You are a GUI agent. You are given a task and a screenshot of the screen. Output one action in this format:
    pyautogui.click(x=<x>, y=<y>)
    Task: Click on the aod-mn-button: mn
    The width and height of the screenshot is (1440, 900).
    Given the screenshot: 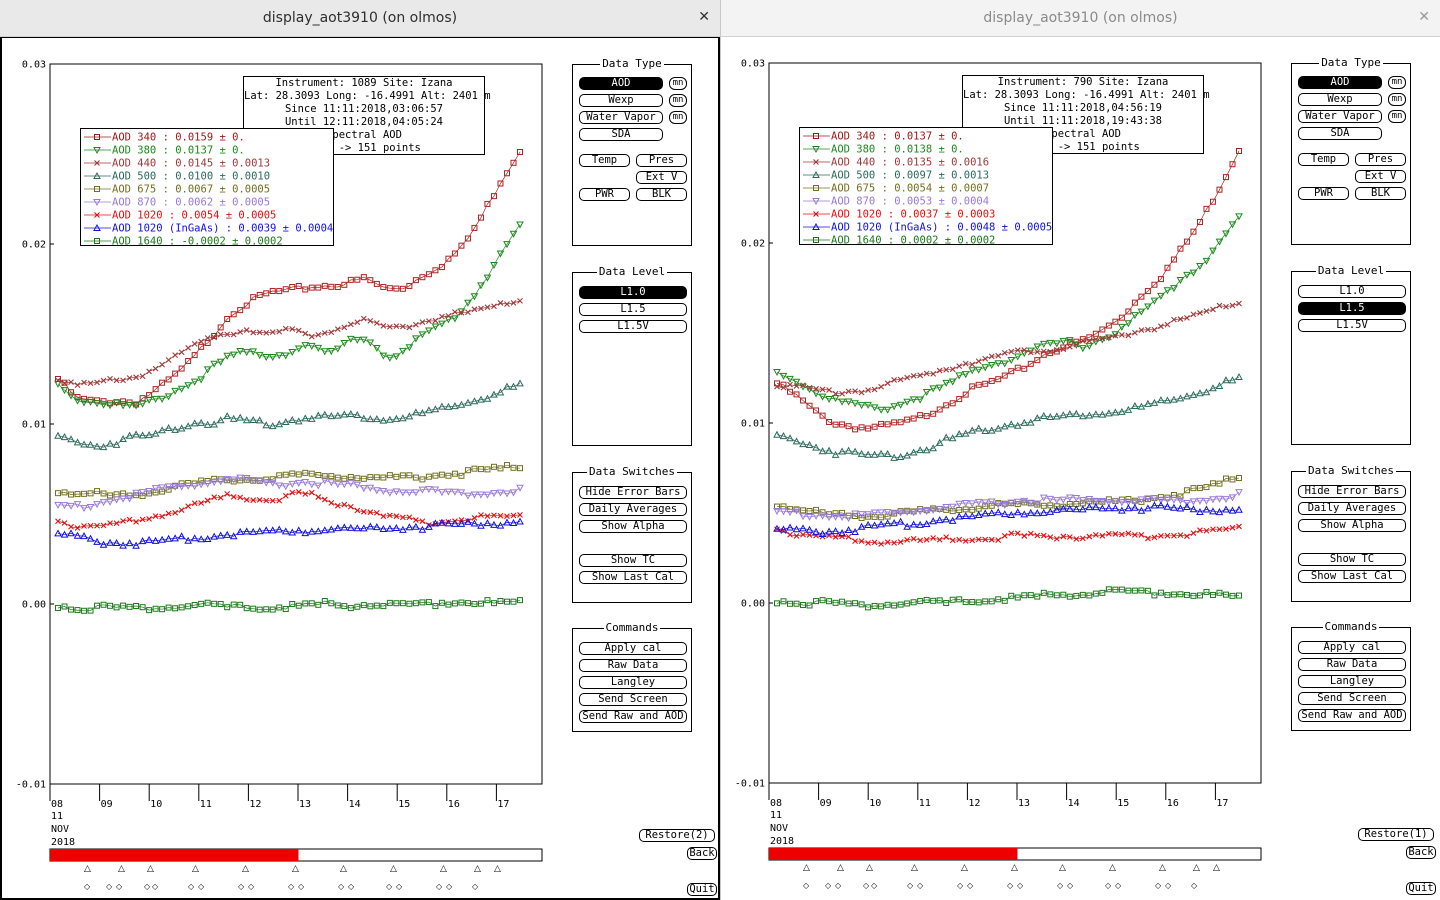 What is the action you would take?
    pyautogui.click(x=678, y=83)
    